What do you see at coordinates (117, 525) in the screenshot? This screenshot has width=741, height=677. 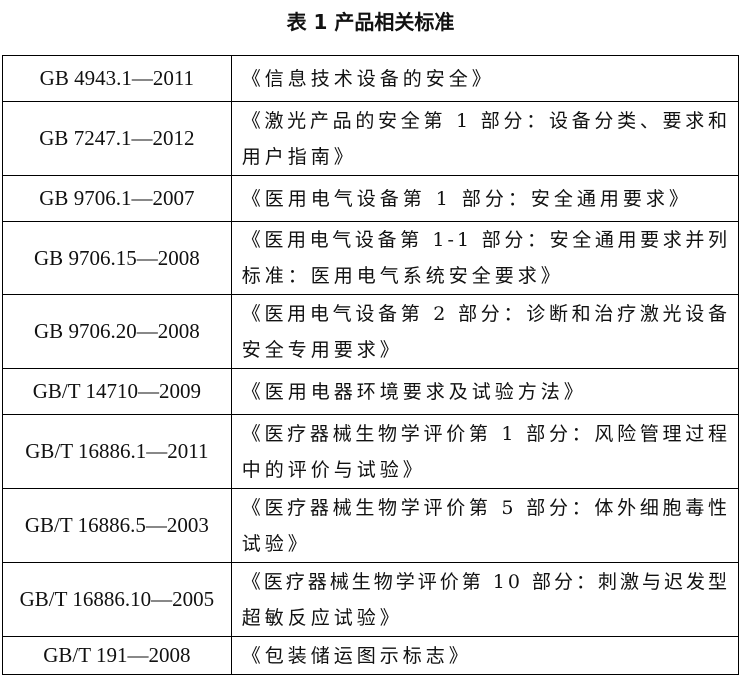 I see `standard-code: GB/T 16886.5—2003` at bounding box center [117, 525].